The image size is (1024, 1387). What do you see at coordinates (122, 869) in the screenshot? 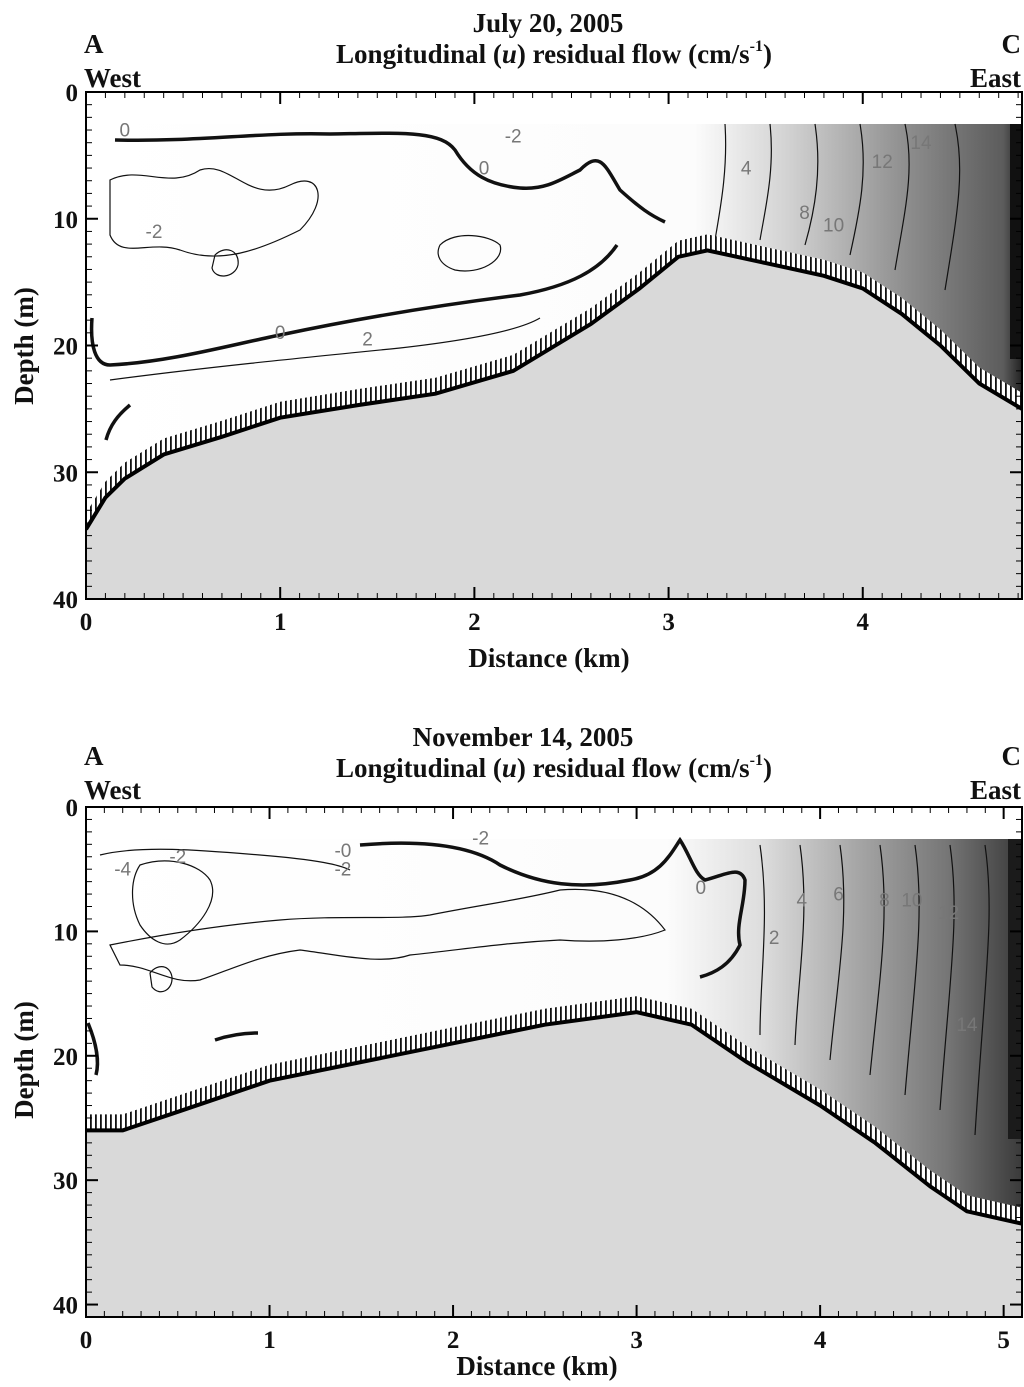
I see `contour-label: -4` at bounding box center [122, 869].